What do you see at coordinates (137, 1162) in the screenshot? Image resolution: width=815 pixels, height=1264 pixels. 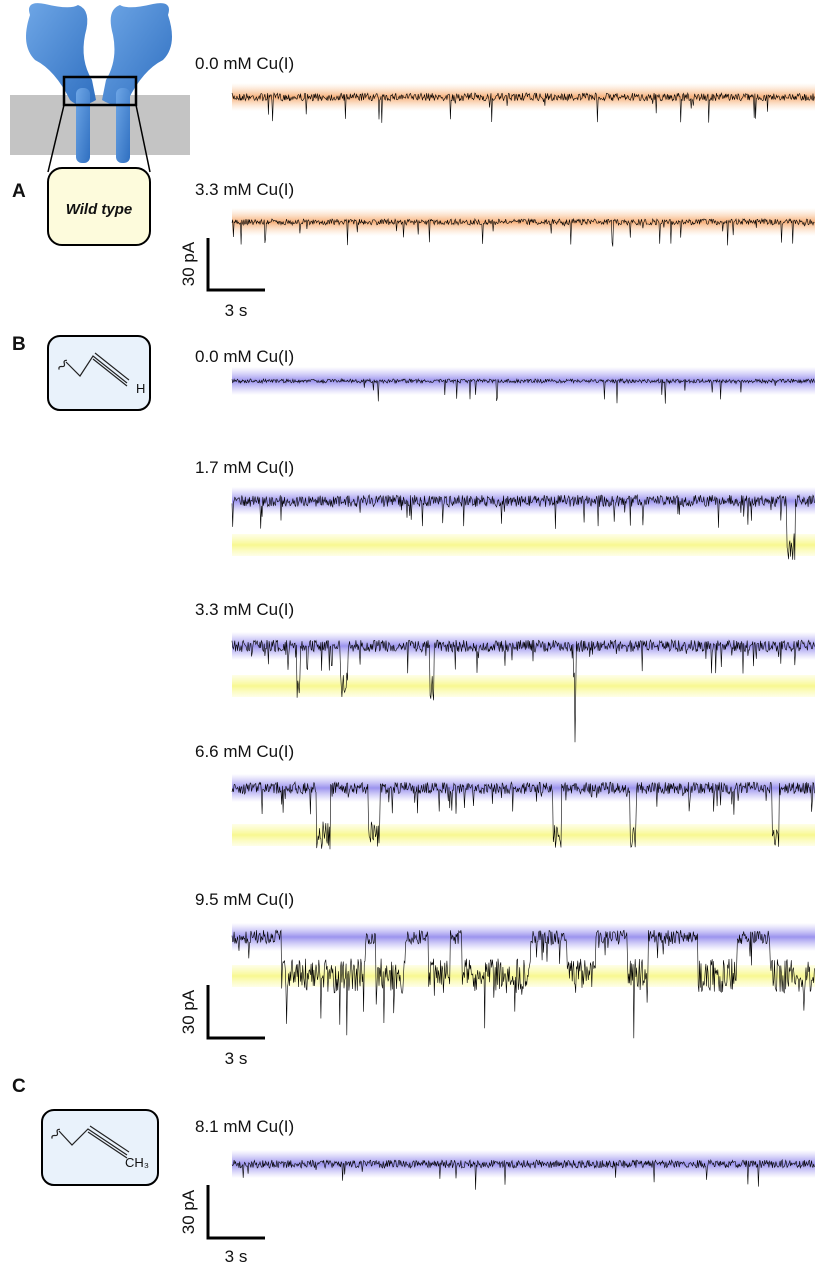 I see `box-text: CH₃` at bounding box center [137, 1162].